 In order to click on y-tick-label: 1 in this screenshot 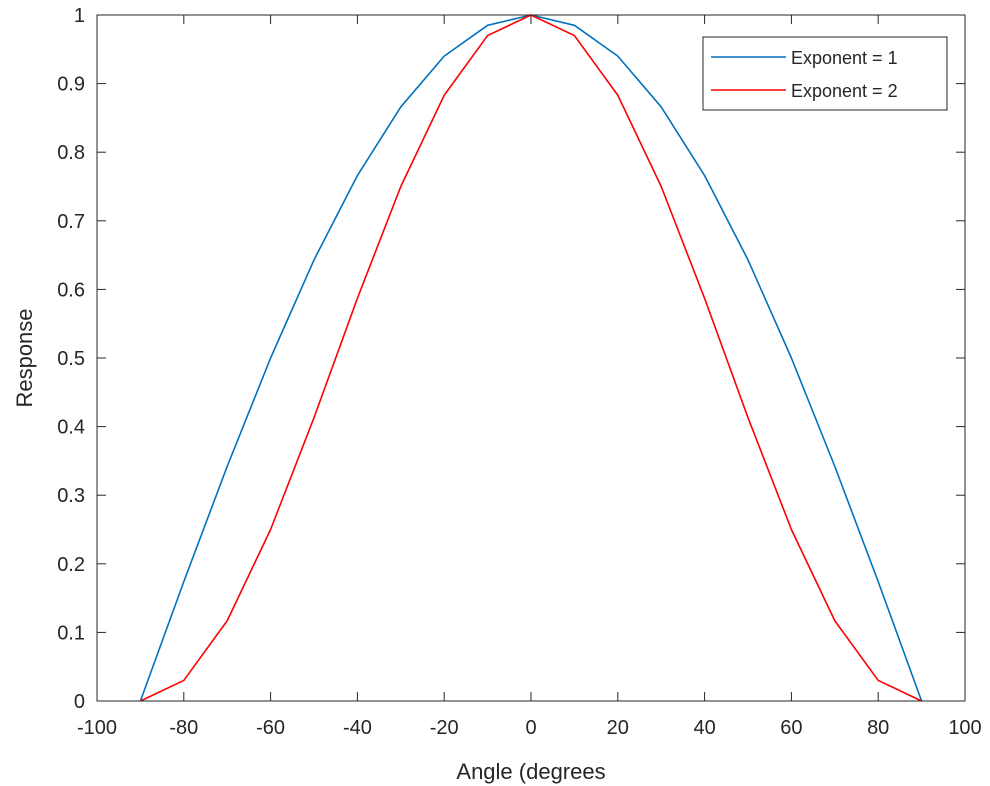, I will do `click(79, 16)`.